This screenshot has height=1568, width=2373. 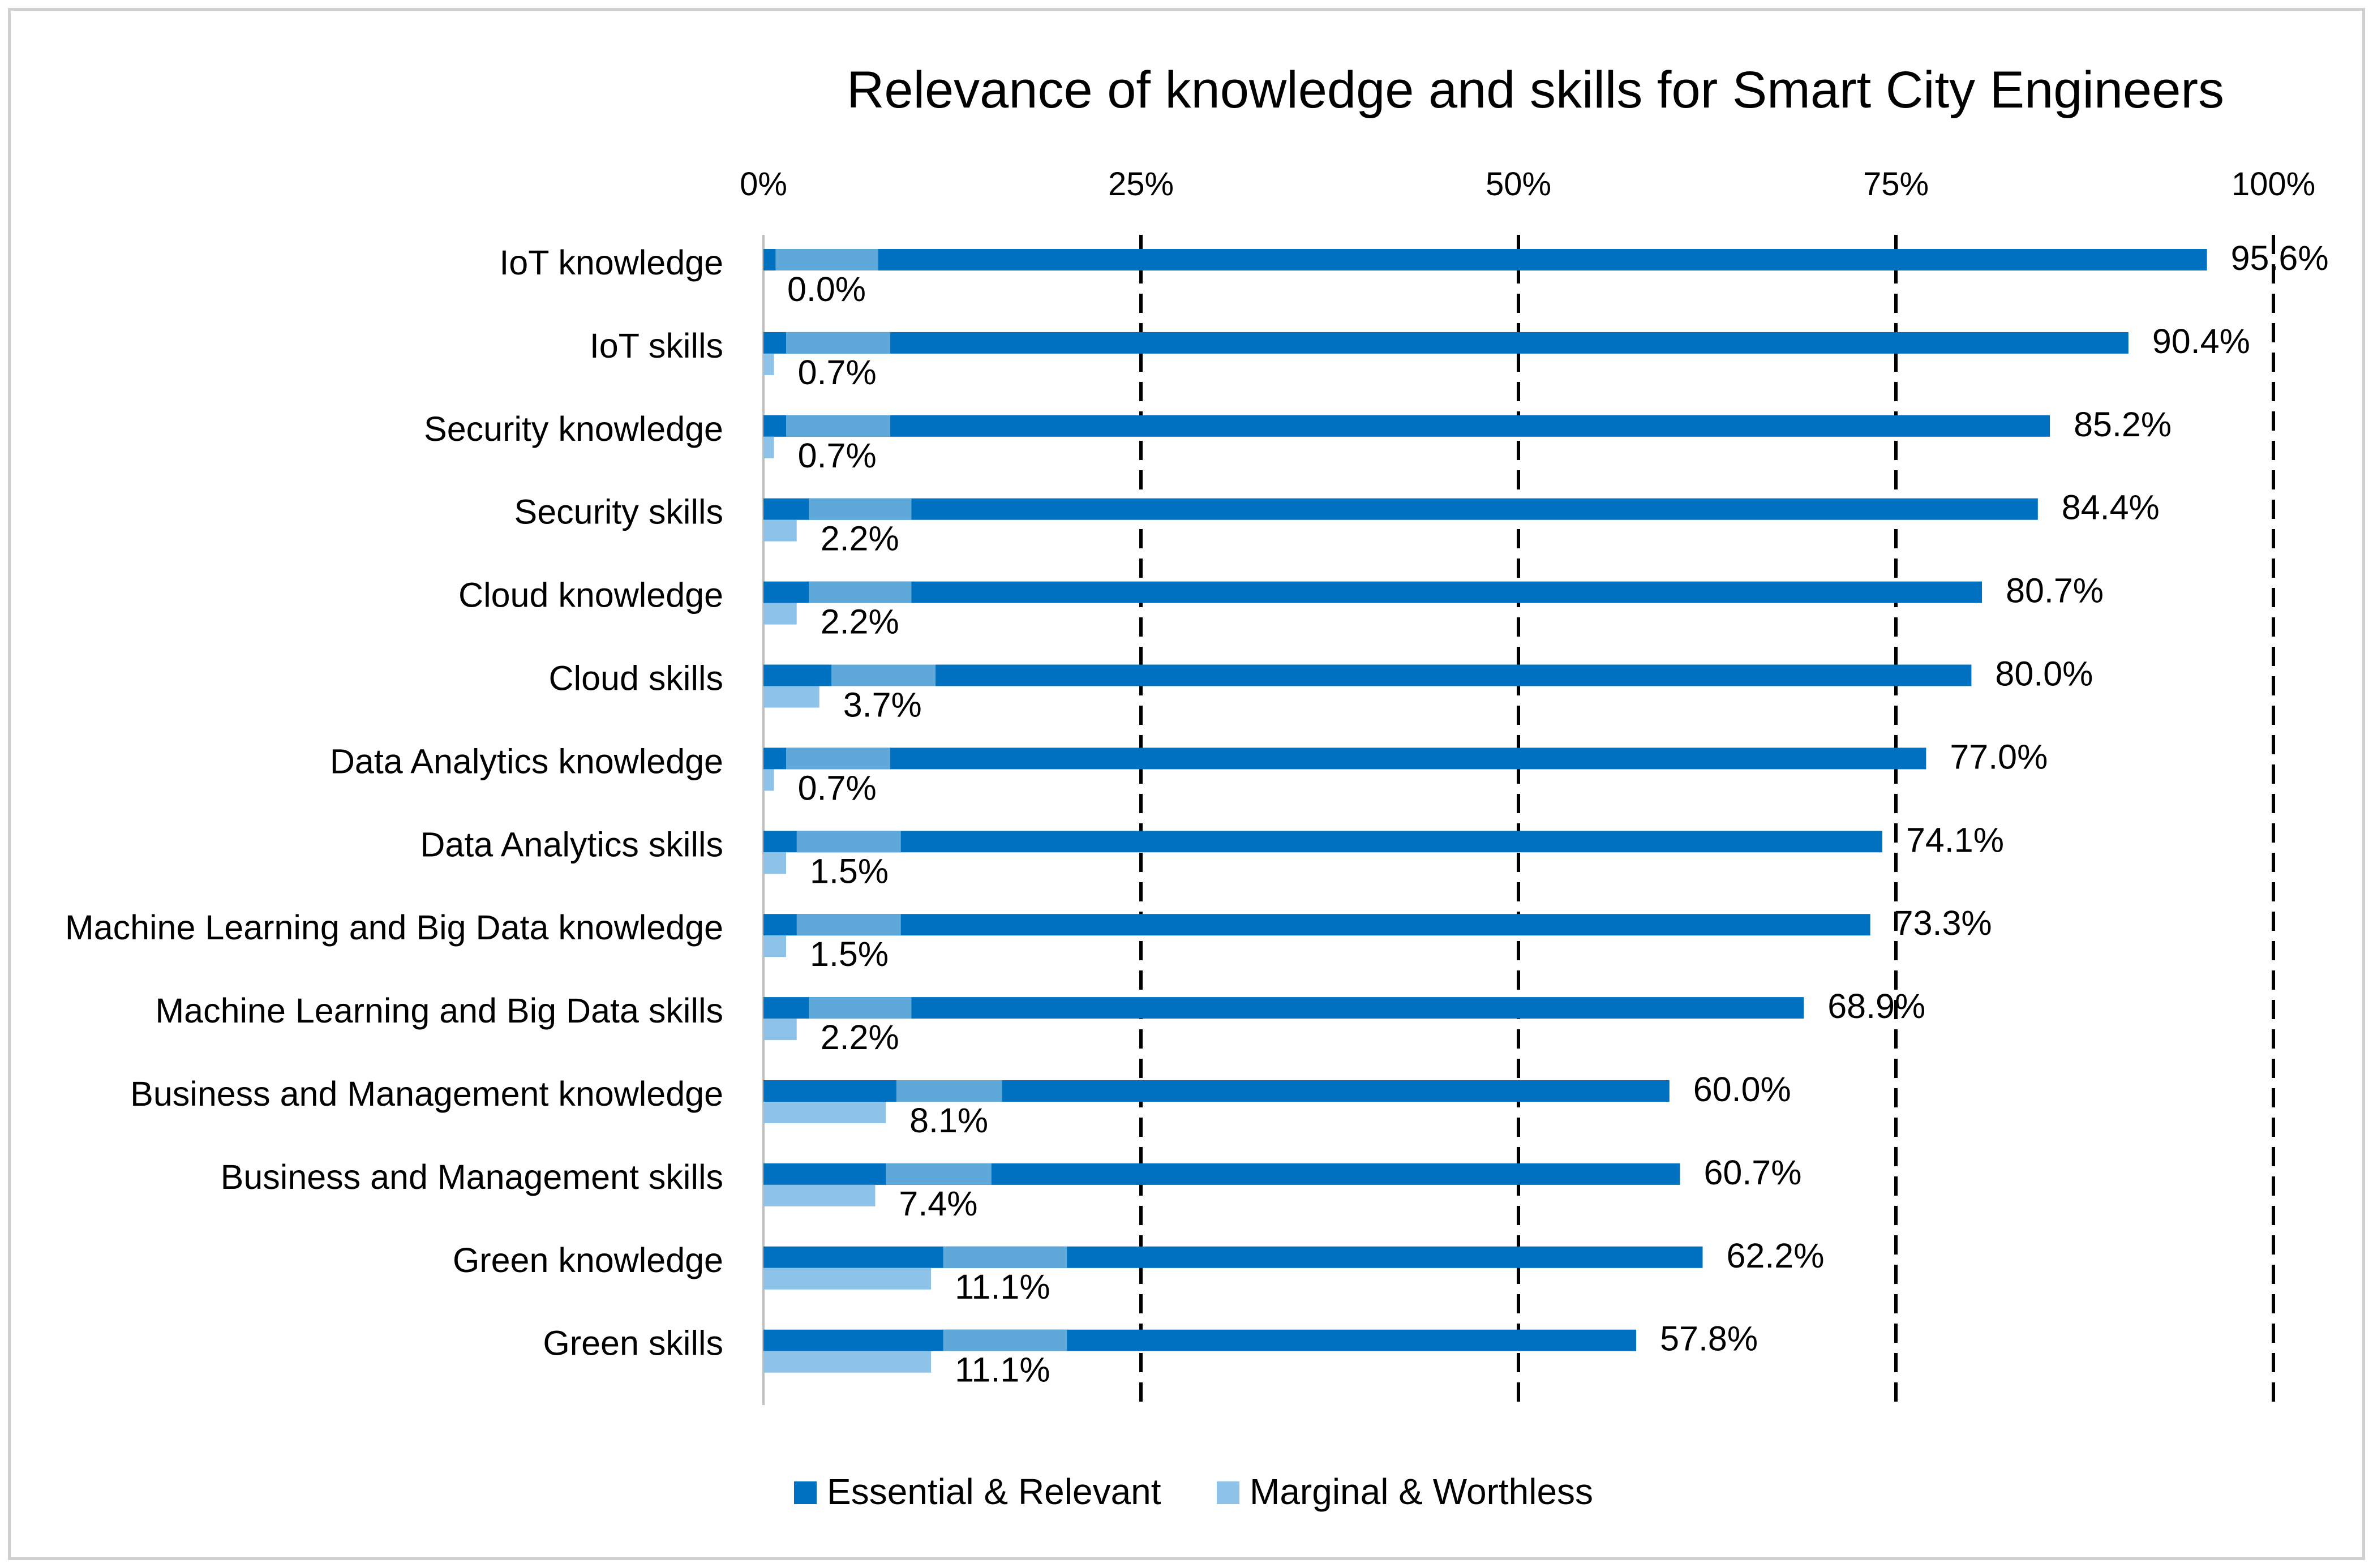 I want to click on category-label: Green knowledge, so click(x=588, y=1260).